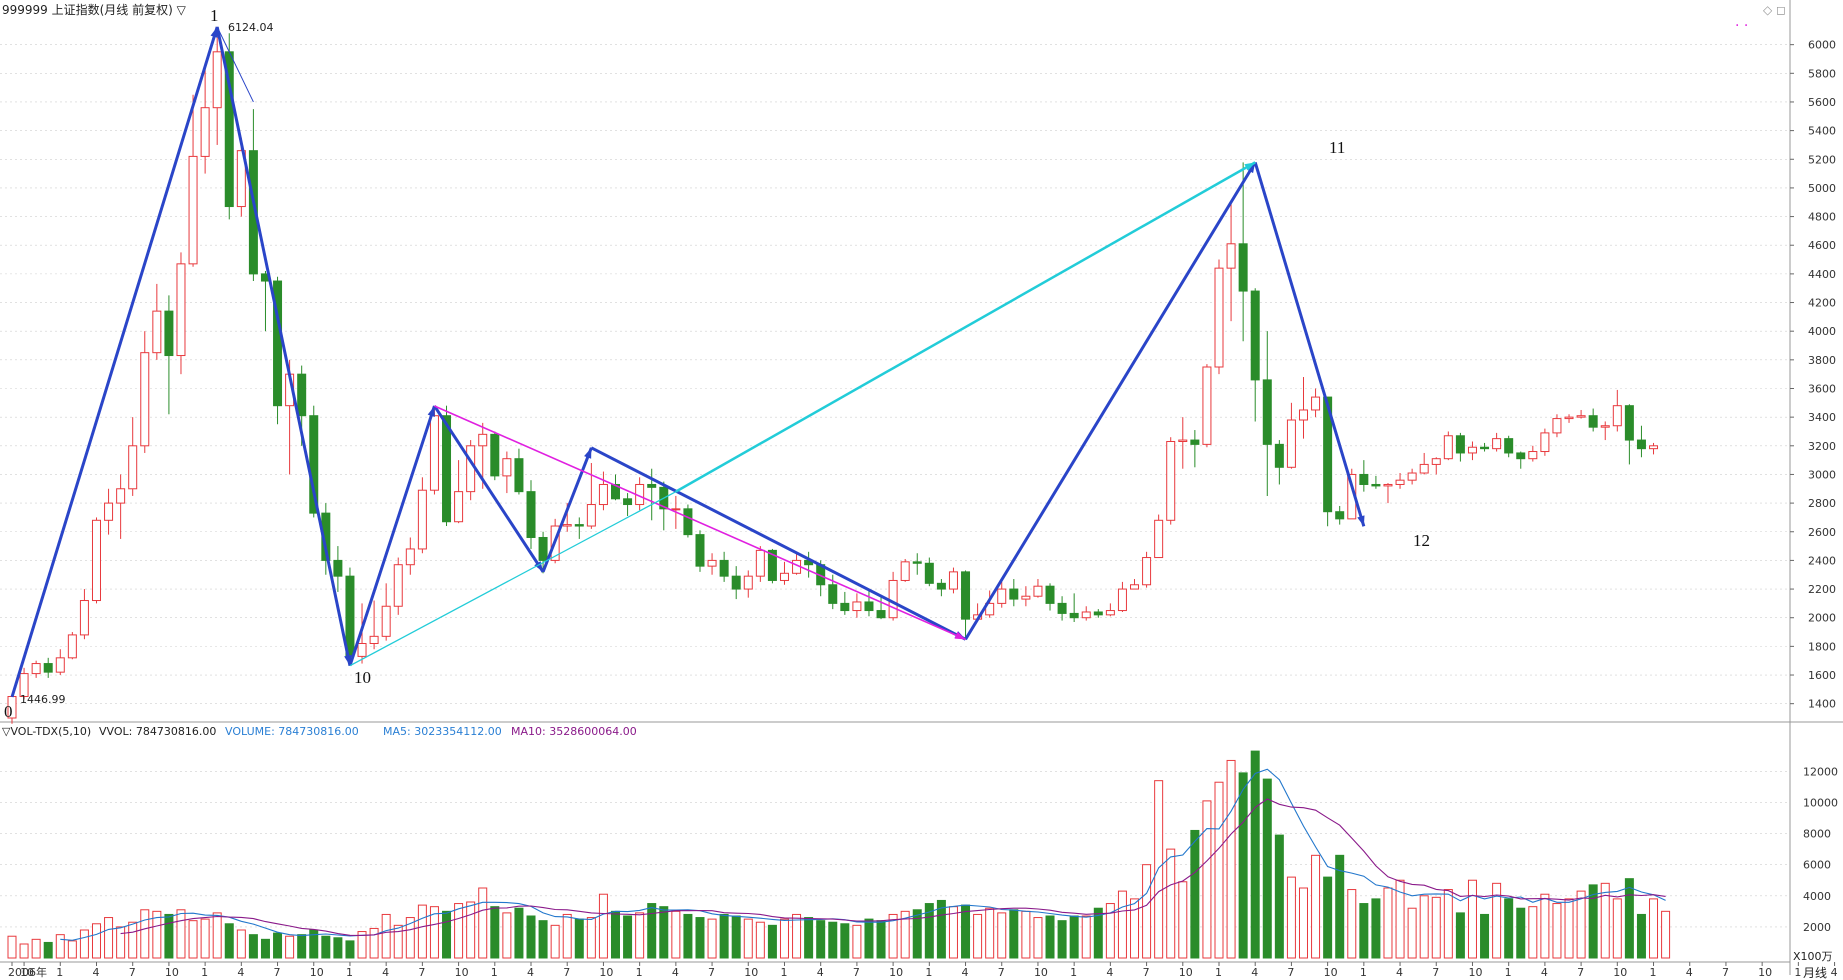 Image resolution: width=1843 pixels, height=980 pixels. I want to click on wave-segment, so click(778, 543).